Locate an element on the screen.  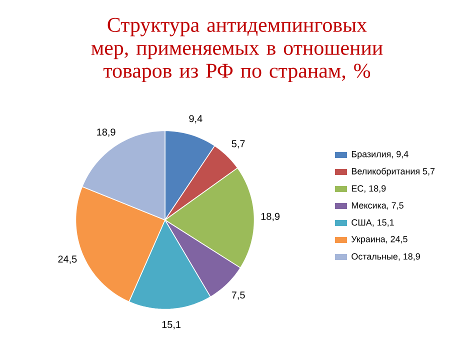
data-label: 7,5 is located at coordinates (238, 296).